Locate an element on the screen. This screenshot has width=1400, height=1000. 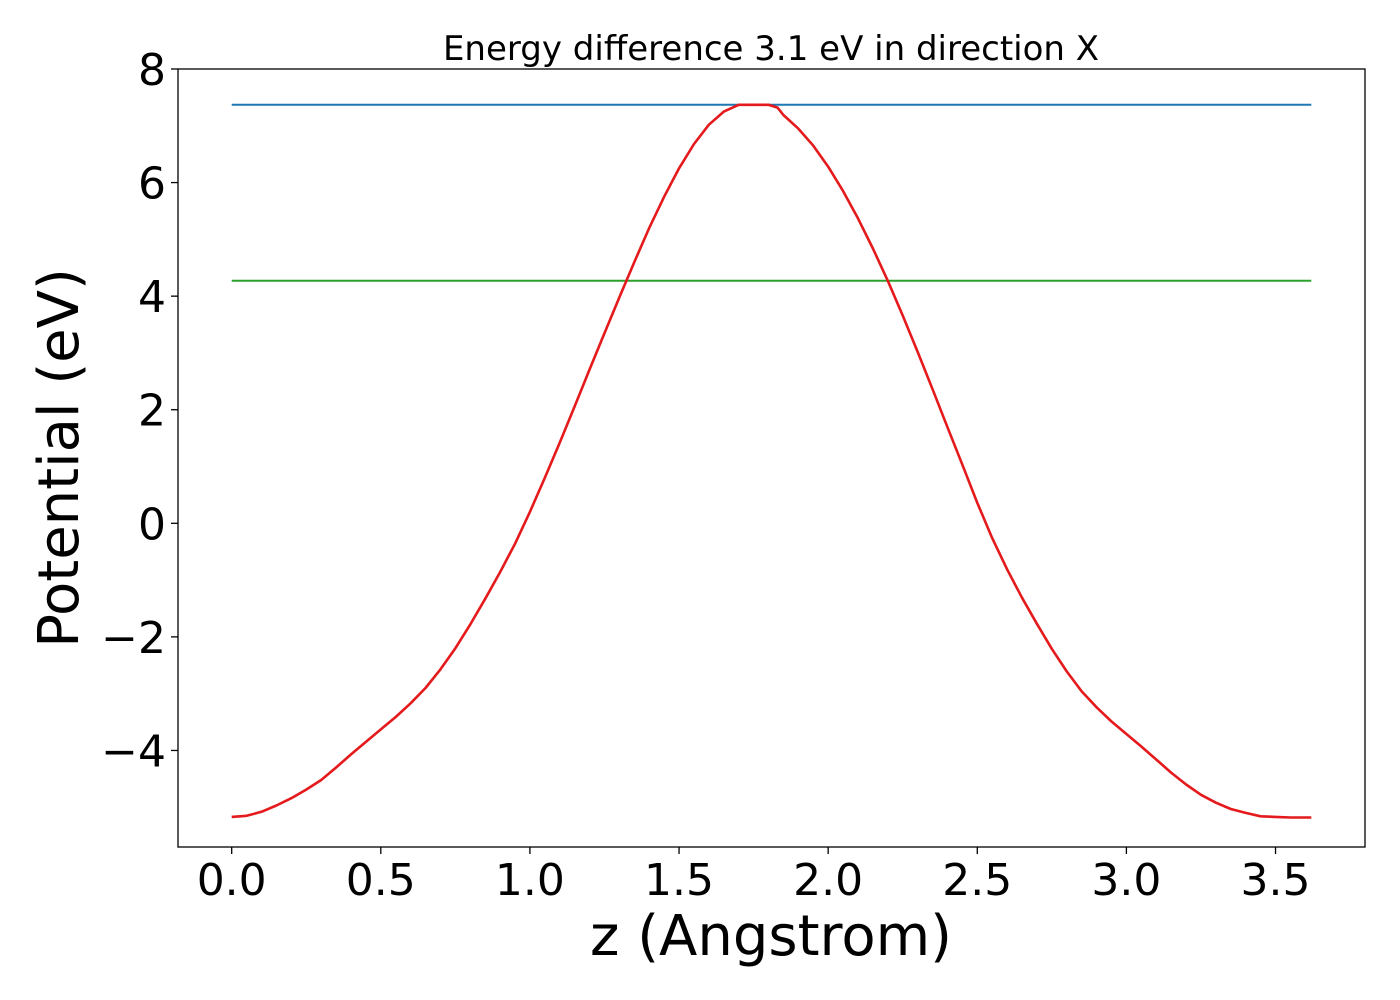
y-tick-label: −4 is located at coordinates (133, 751).